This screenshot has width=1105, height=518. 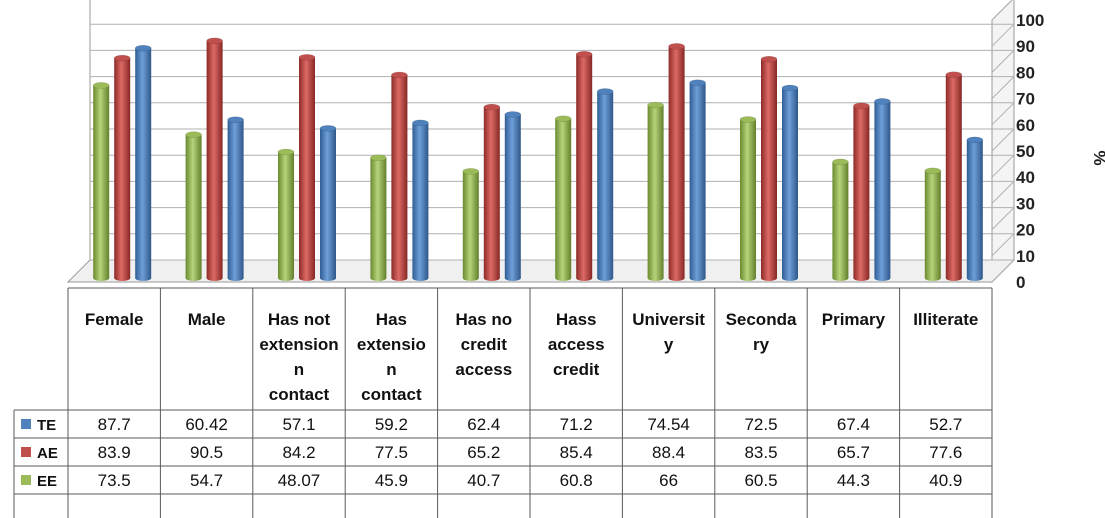 What do you see at coordinates (471, 224) in the screenshot?
I see `bar-ee-4: EE Has no credit access: 40.7` at bounding box center [471, 224].